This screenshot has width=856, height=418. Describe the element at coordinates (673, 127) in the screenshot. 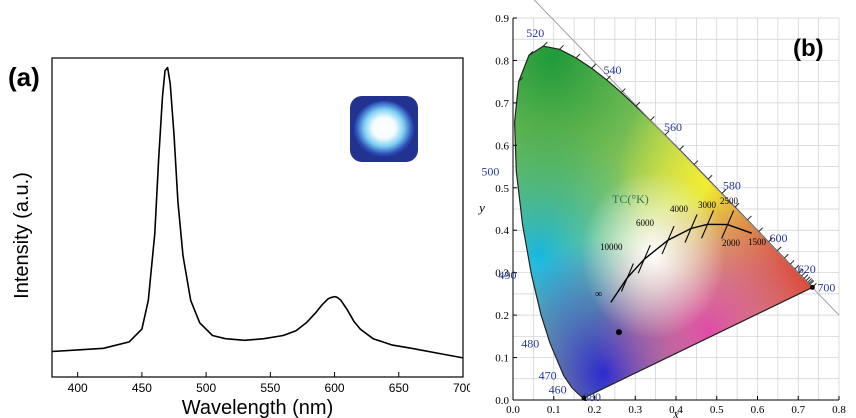

I see `wavelength-label-560: 560` at that location.